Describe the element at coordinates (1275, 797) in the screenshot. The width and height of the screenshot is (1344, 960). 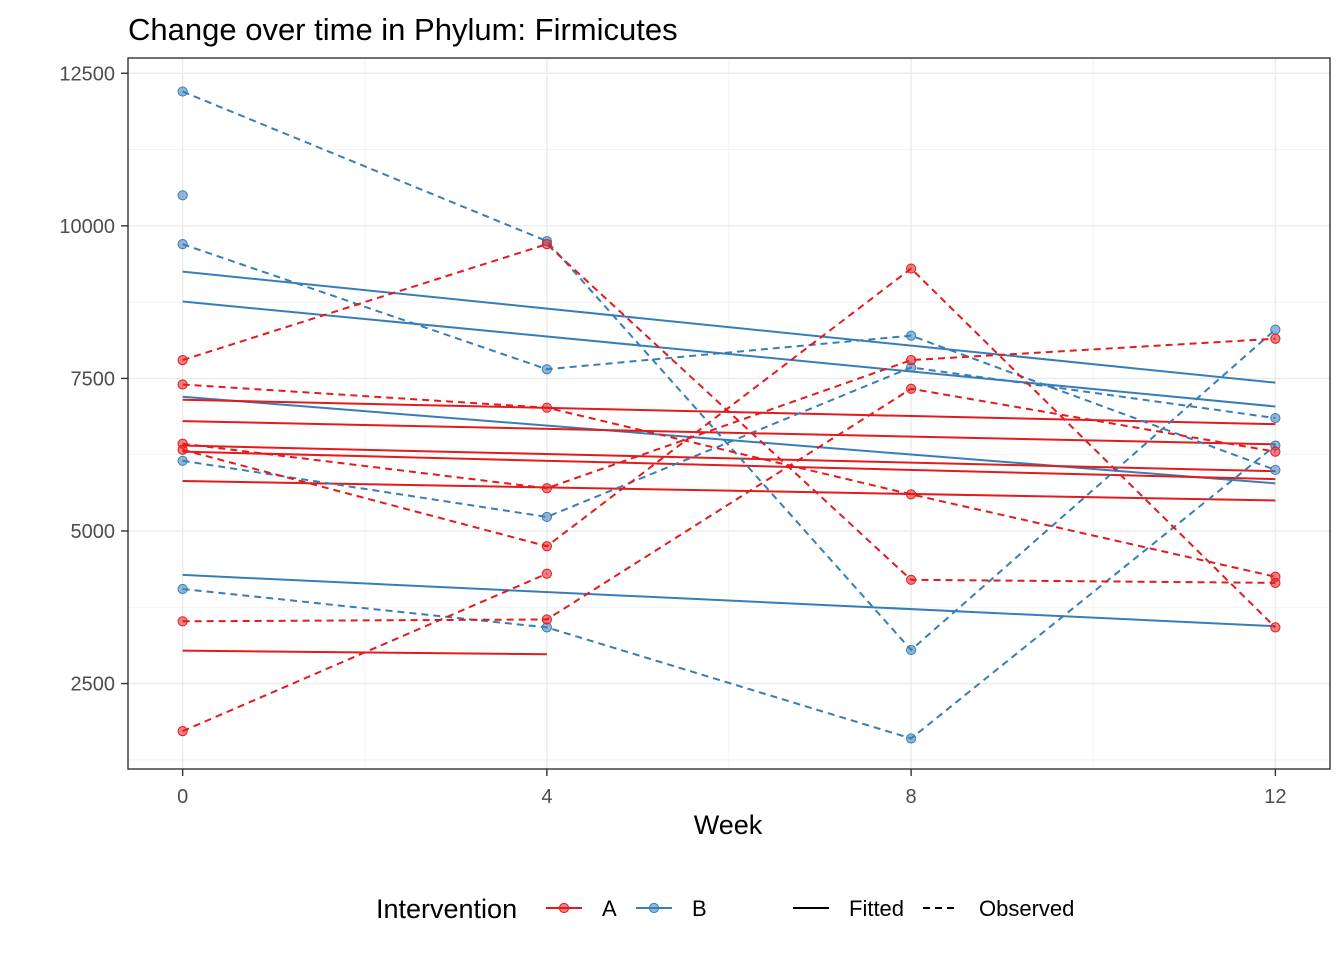
I see `x-tick-label: 12` at that location.